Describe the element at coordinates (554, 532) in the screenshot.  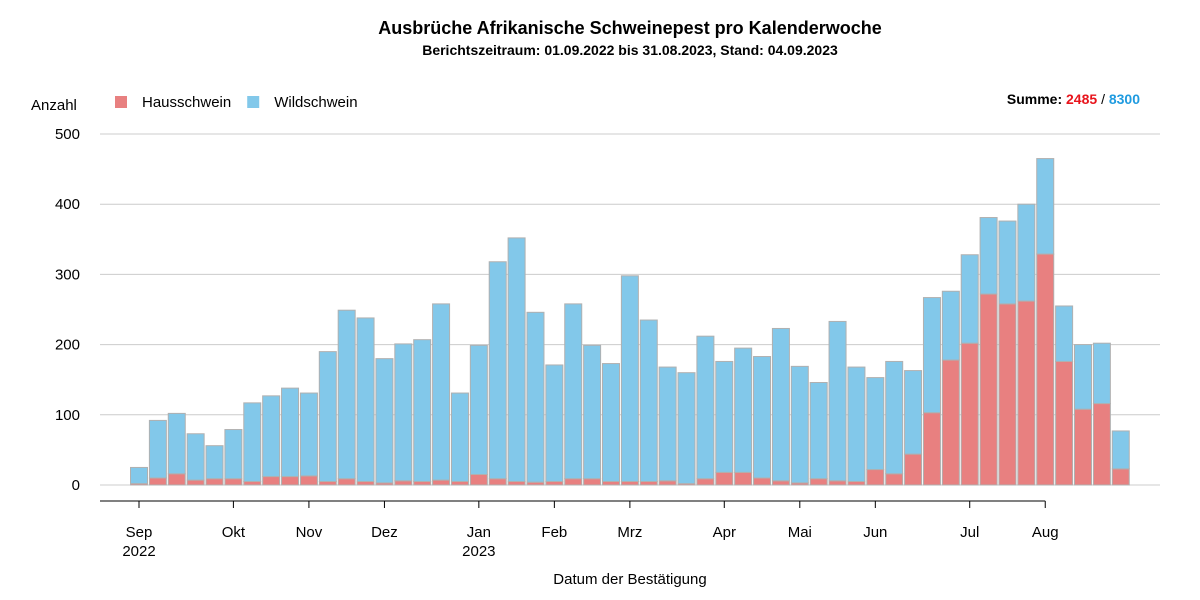
I see `x-tick-label: Feb` at that location.